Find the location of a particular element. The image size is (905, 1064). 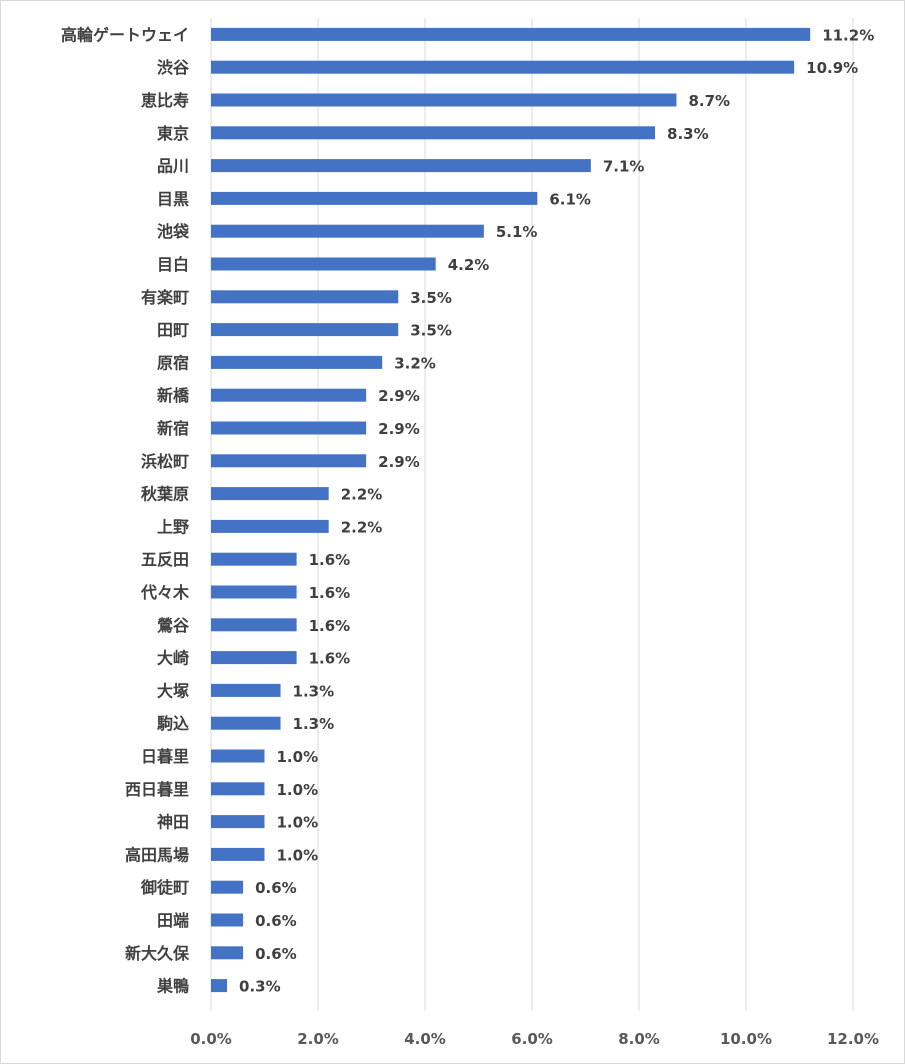

category-label: 巣鴨 is located at coordinates (172, 986).